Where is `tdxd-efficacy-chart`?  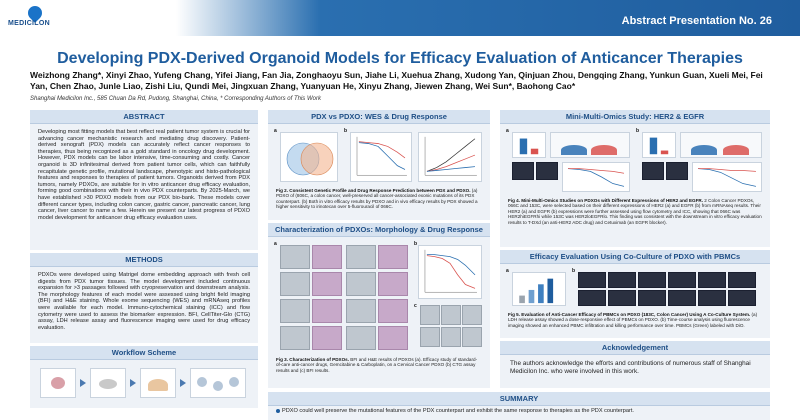 tdxd-efficacy-chart is located at coordinates (596, 177).